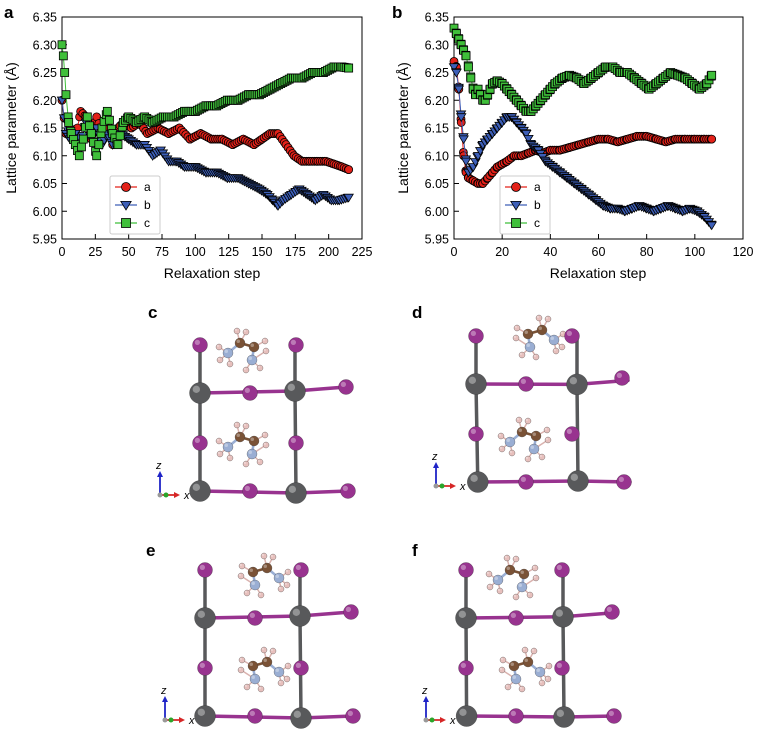 Image resolution: width=761 pixels, height=734 pixels. I want to click on panel-label-b: b, so click(397, 12).